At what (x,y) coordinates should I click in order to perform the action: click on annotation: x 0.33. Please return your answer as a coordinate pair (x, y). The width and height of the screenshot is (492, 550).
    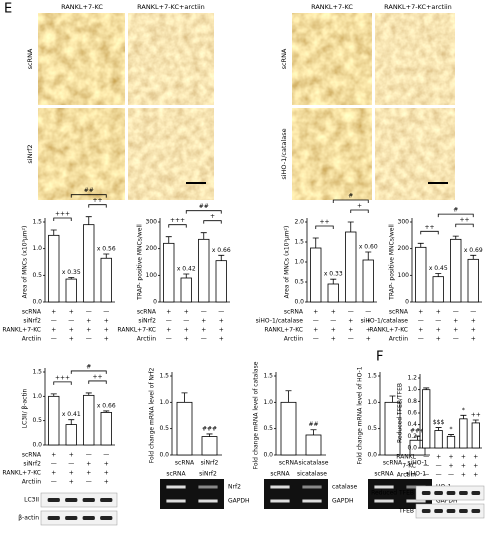
    Looking at the image, I should click on (333, 274).